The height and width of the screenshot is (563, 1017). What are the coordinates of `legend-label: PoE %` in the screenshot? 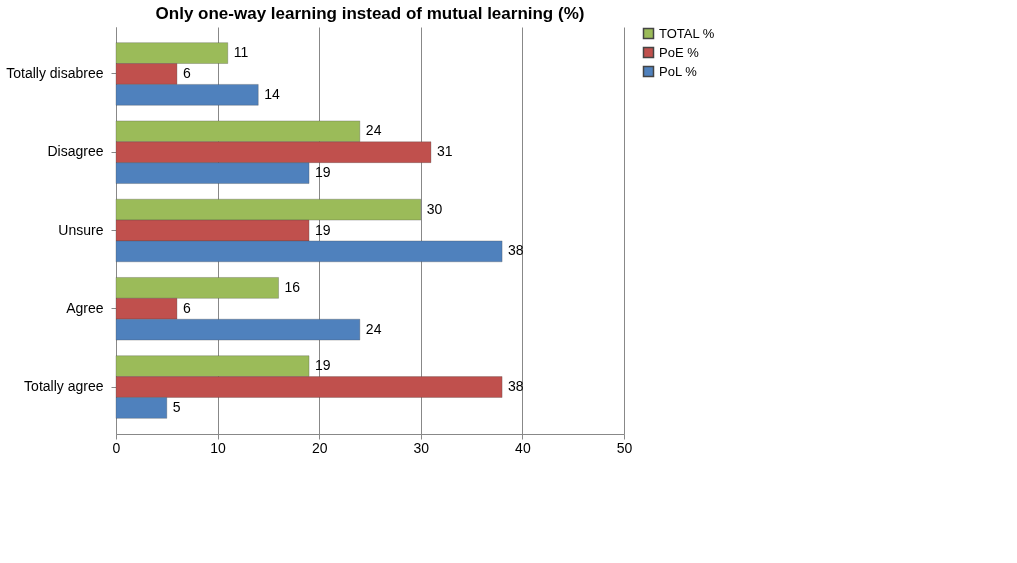 It's located at (679, 52).